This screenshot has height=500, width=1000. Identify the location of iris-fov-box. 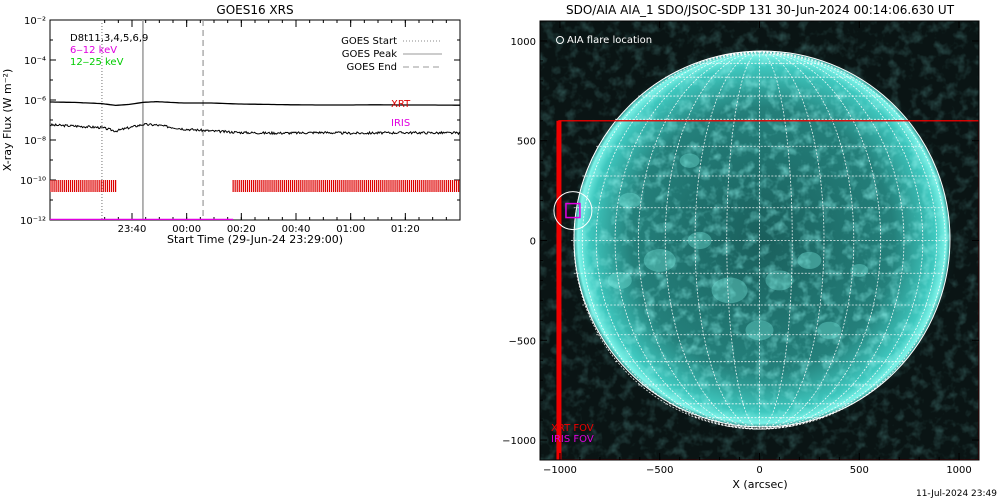
(573, 210).